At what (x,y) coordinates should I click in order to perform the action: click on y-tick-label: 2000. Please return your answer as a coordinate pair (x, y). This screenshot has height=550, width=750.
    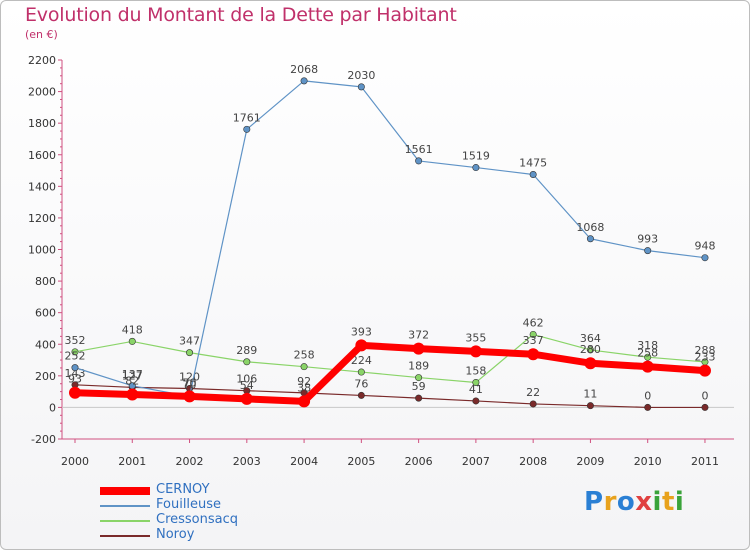
    Looking at the image, I should click on (42, 92).